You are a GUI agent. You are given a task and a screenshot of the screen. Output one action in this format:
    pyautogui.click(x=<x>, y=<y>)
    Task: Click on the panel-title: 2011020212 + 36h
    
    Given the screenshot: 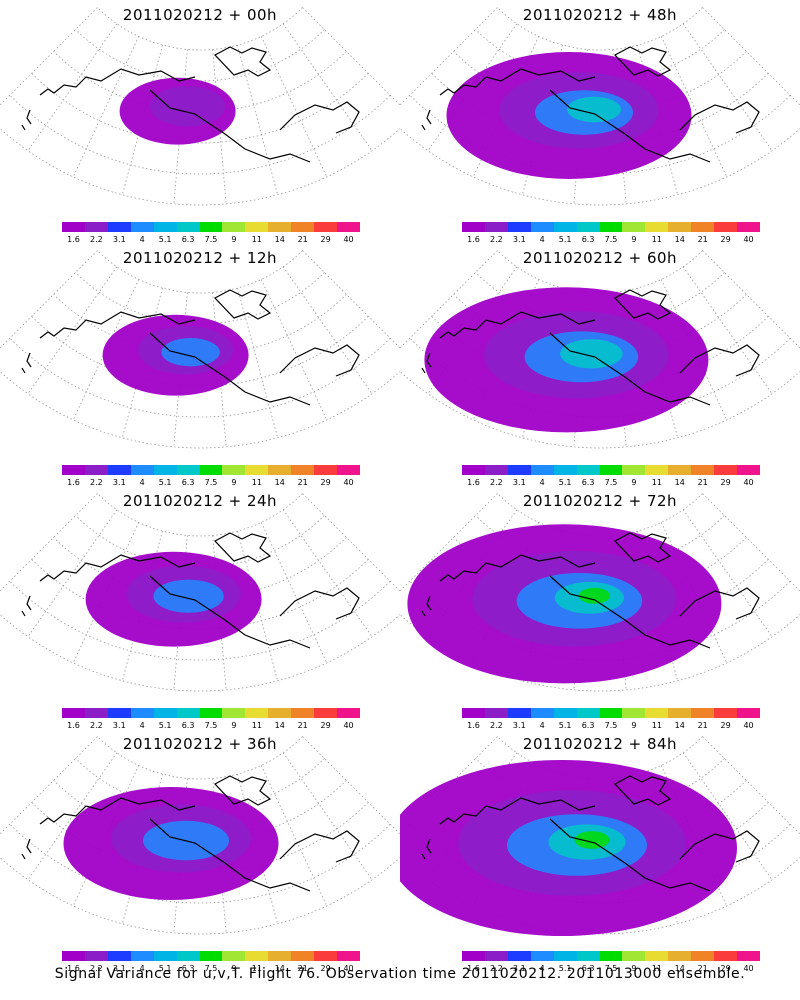 What is the action you would take?
    pyautogui.click(x=200, y=744)
    